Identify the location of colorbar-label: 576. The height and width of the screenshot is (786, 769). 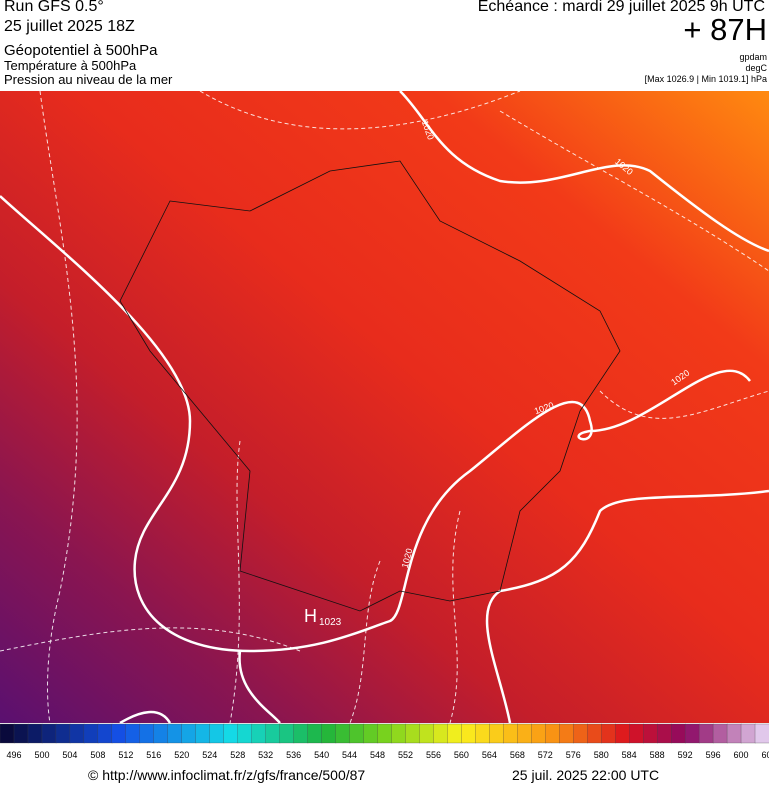
(573, 755).